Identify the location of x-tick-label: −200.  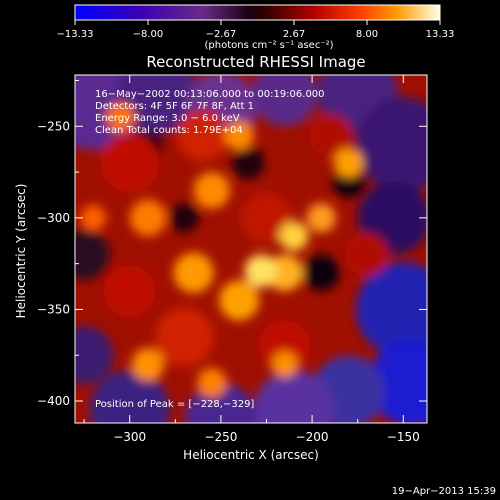
(312, 437).